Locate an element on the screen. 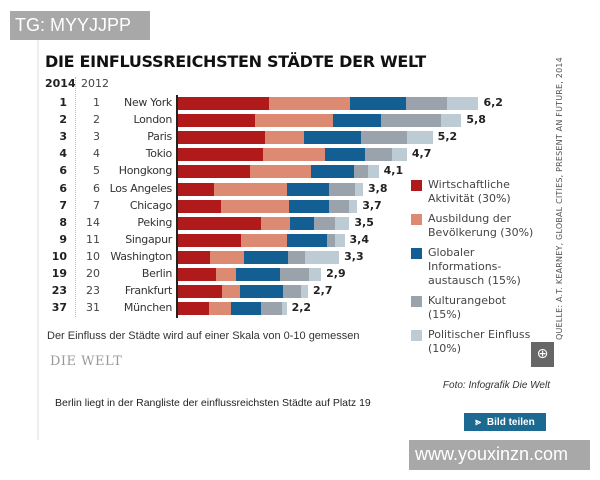  rank-2012: 10 is located at coordinates (93, 256).